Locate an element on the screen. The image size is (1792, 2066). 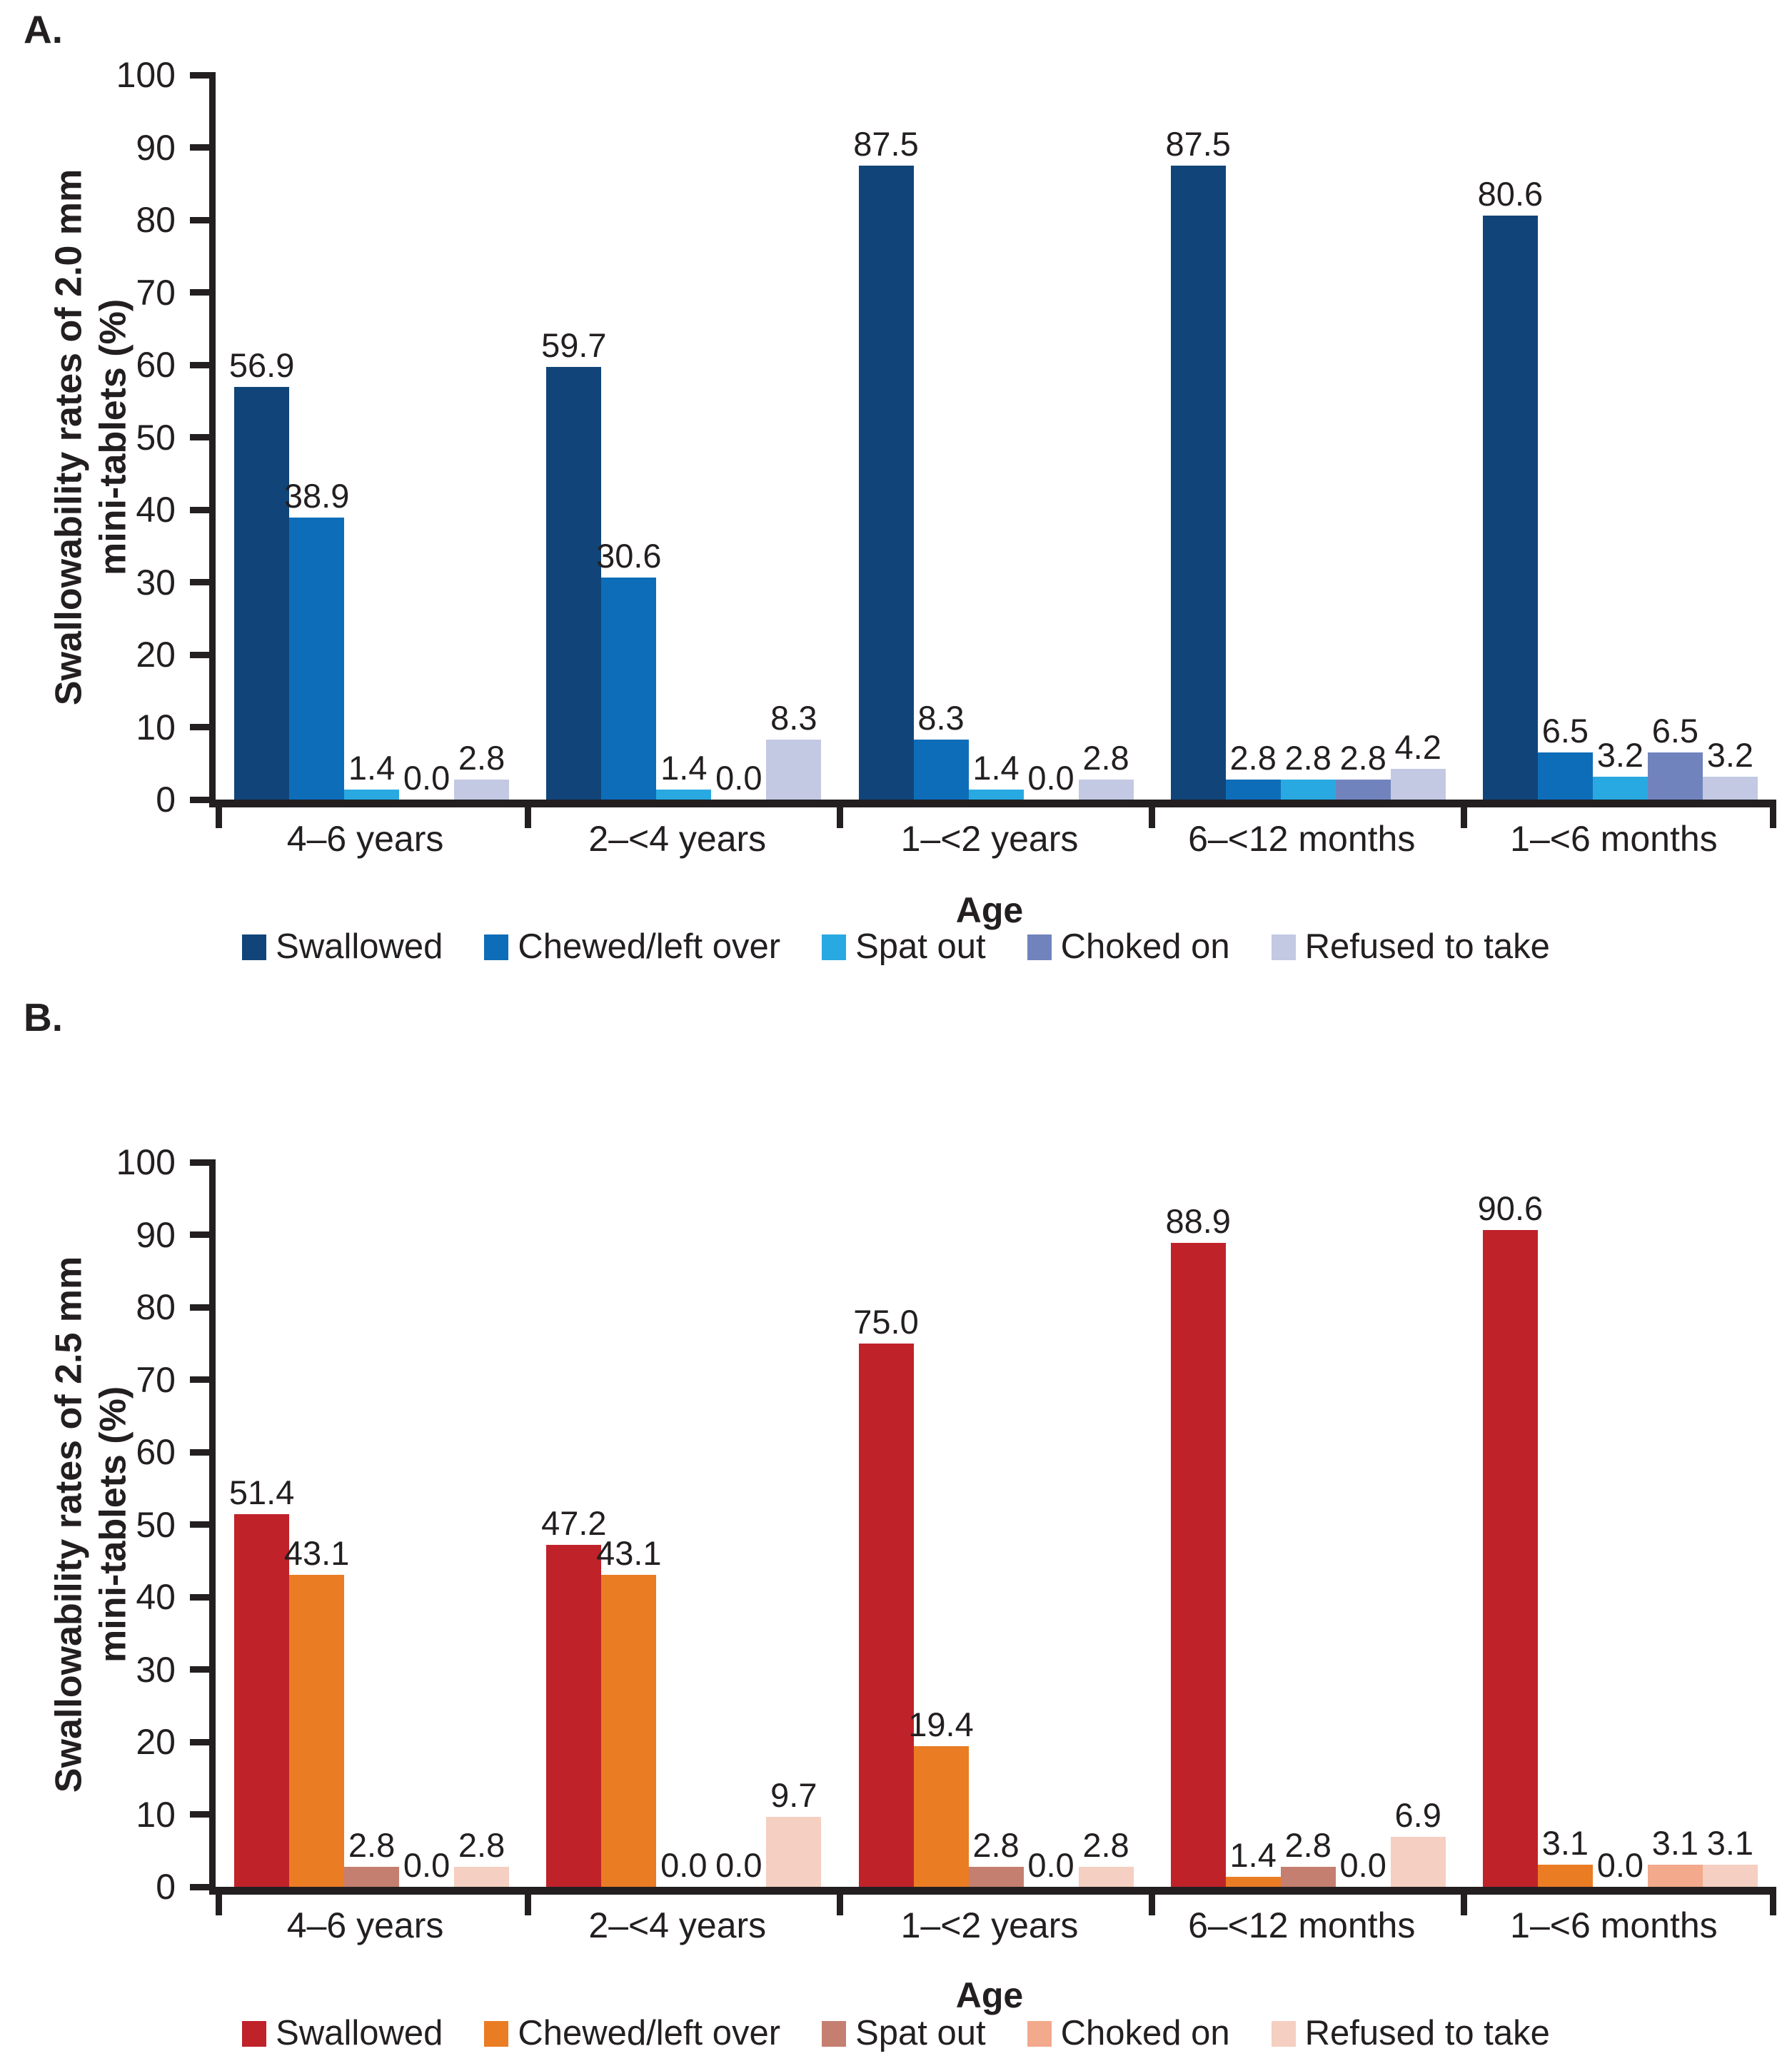
bar-and-label: 4.2 is located at coordinates (1418, 764).